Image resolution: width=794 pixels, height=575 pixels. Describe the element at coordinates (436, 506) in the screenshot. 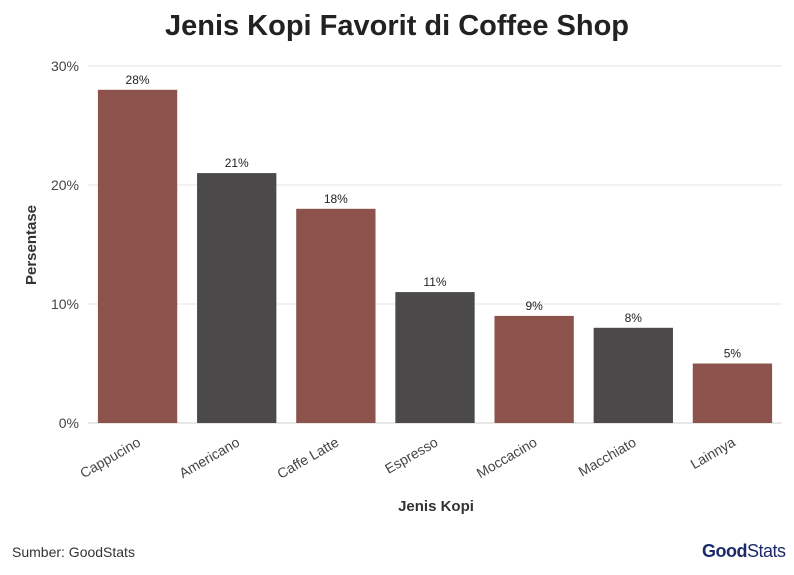

I see `x-axis-title: Jenis Kopi` at that location.